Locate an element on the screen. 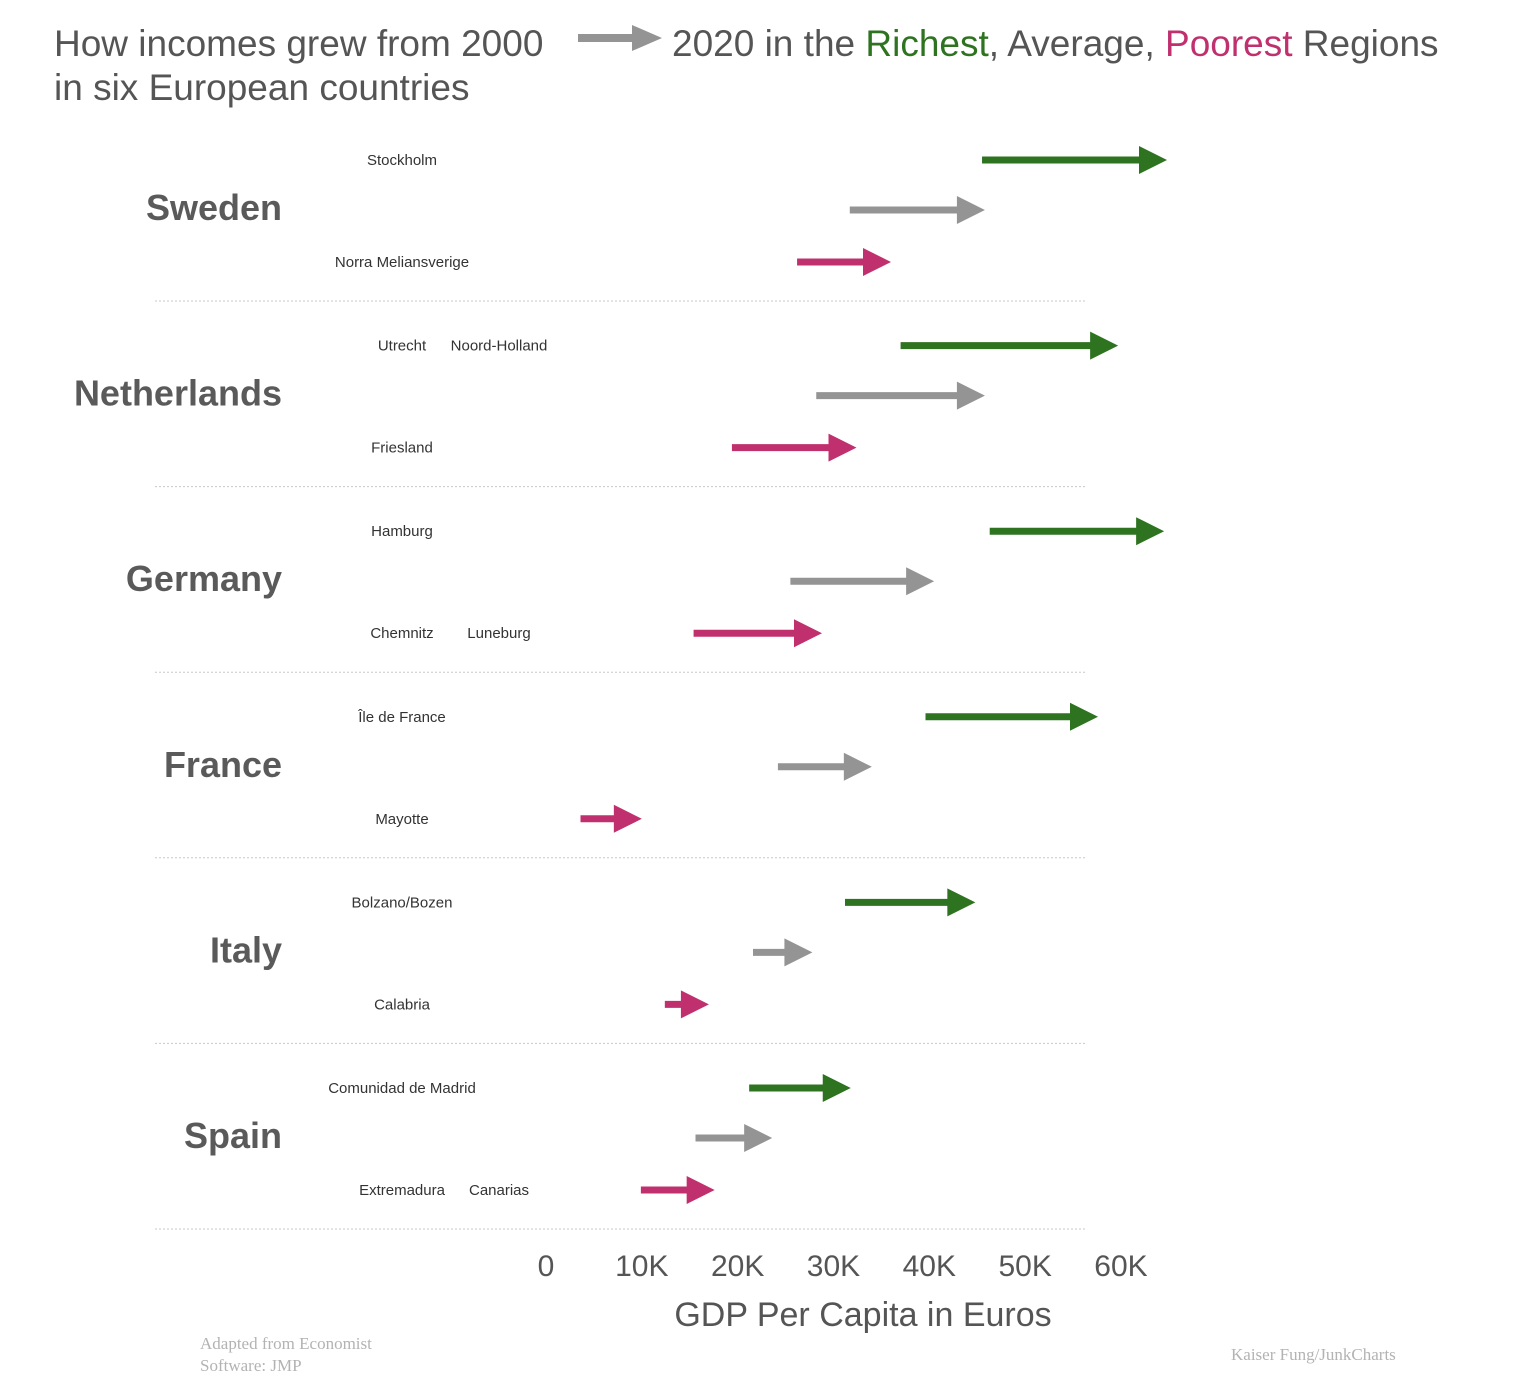  region-label-france-poorest-mayotte: Mayotte is located at coordinates (401, 819).